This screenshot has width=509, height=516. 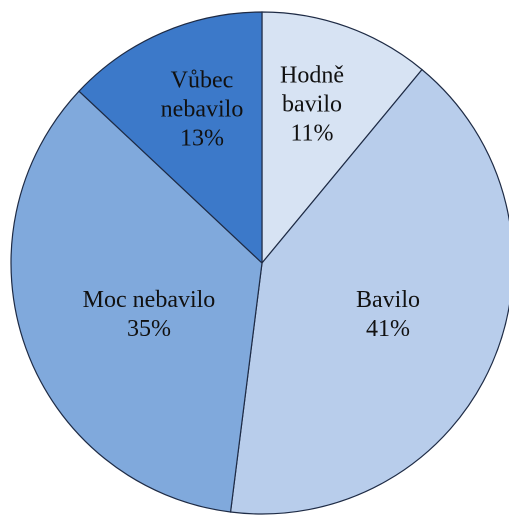 What do you see at coordinates (388, 300) in the screenshot?
I see `category-label: Bavilo` at bounding box center [388, 300].